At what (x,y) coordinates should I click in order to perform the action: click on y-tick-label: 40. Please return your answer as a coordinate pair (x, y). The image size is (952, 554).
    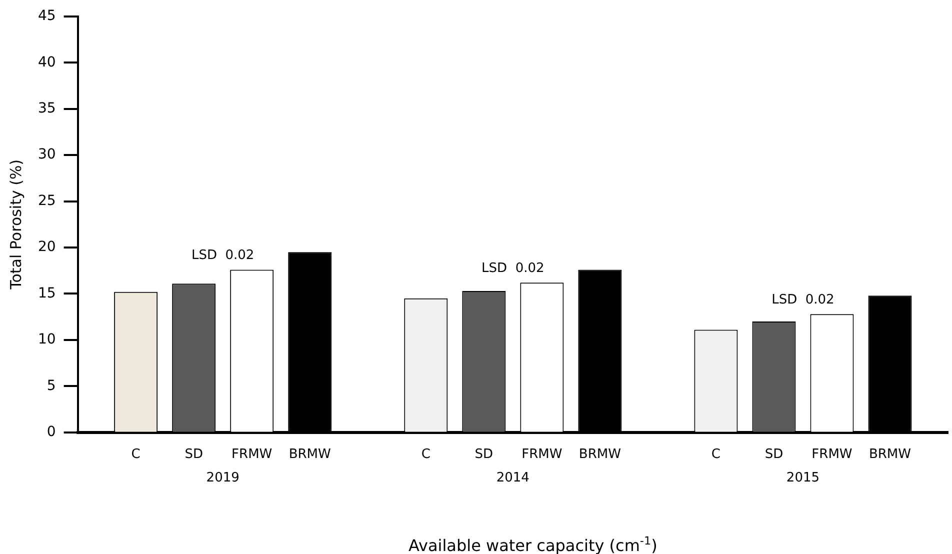
    Looking at the image, I should click on (47, 62).